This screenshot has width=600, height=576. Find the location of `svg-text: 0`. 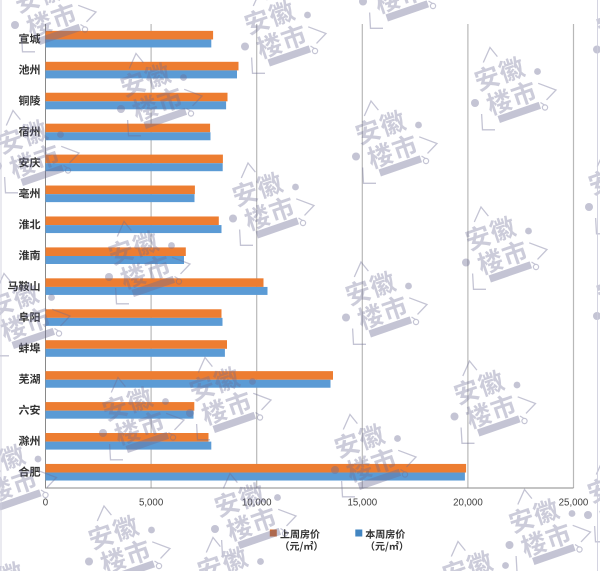

svg-text: 0 is located at coordinates (46, 503).